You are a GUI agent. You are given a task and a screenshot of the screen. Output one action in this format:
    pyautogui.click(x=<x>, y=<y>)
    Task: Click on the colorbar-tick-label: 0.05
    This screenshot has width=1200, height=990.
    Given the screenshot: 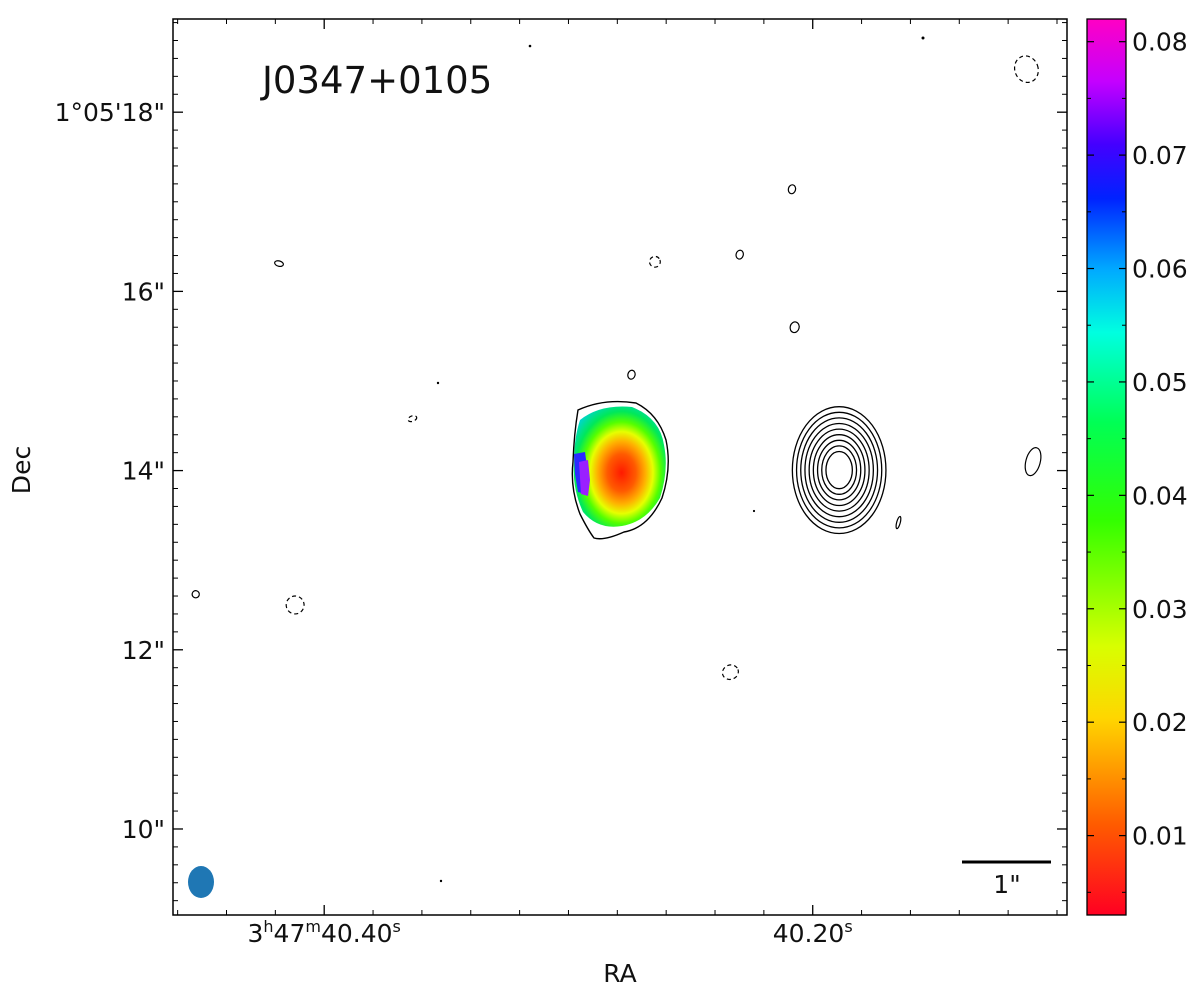 What is the action you would take?
    pyautogui.click(x=1160, y=382)
    